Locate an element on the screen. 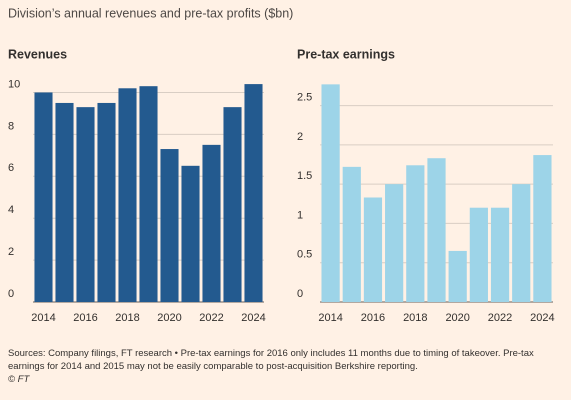  panel-title: Revenues is located at coordinates (37, 54).